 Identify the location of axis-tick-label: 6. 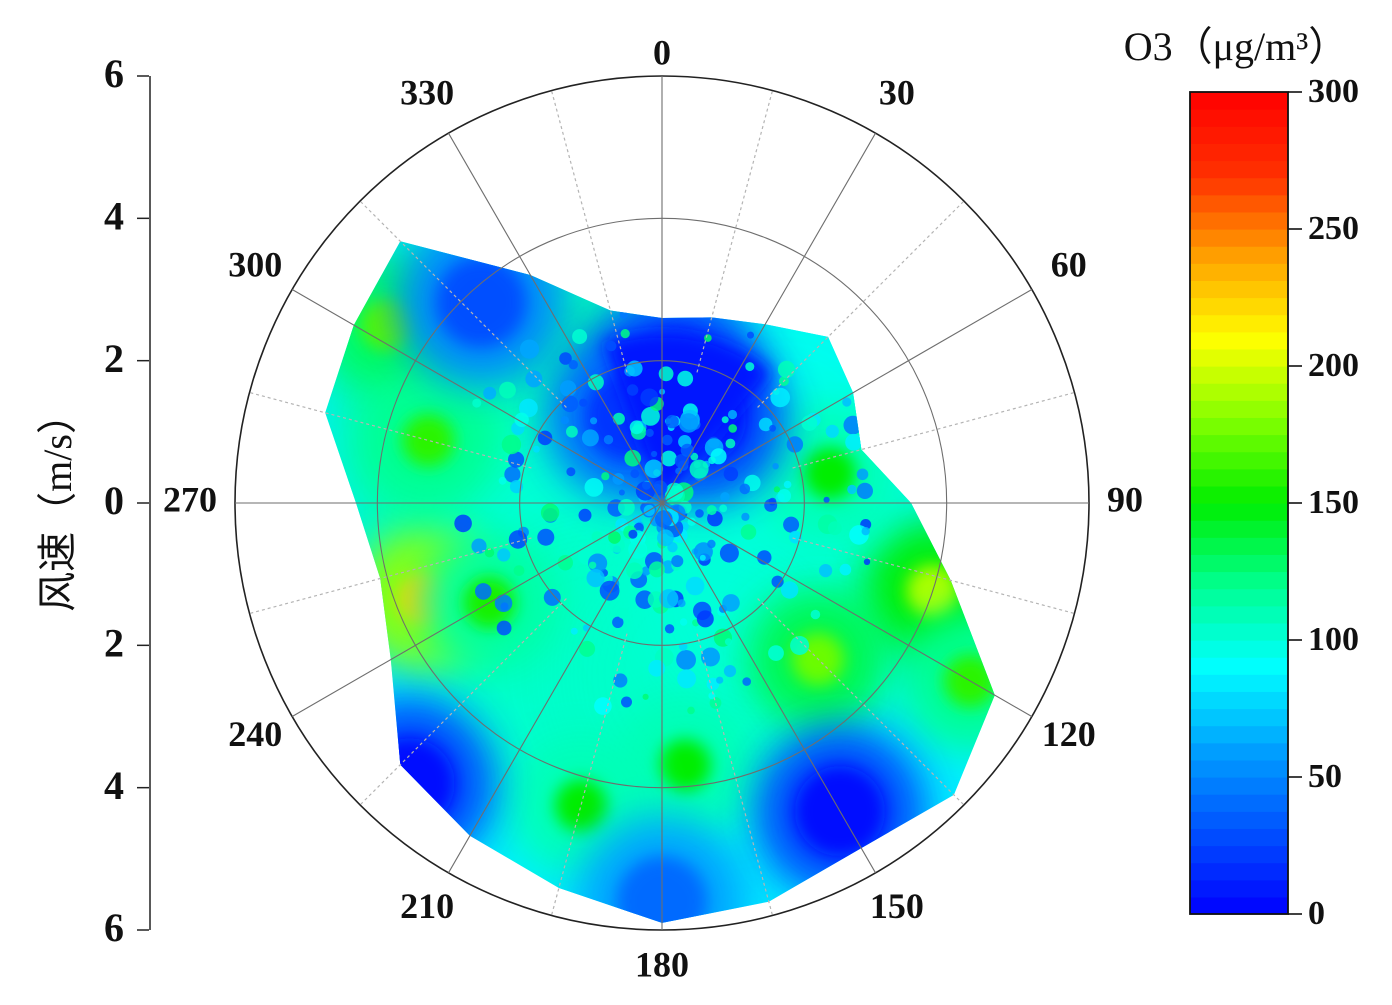
(114, 927).